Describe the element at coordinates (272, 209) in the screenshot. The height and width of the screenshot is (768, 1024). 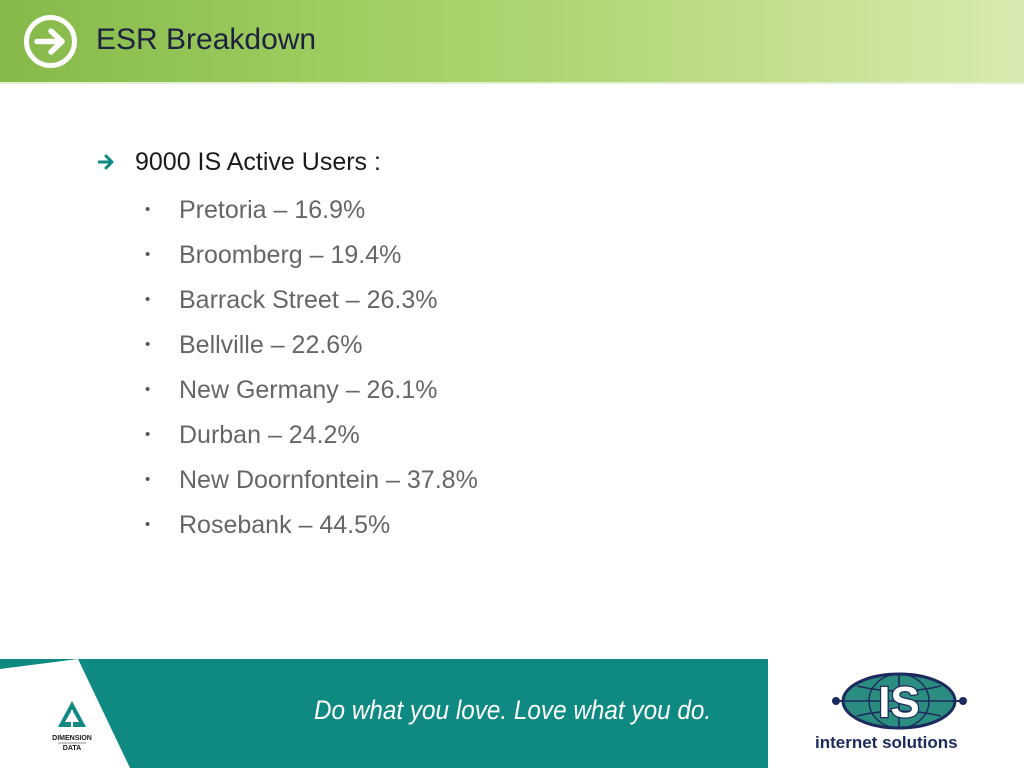
I see `list-item-text: Pretoria – 16.9%` at that location.